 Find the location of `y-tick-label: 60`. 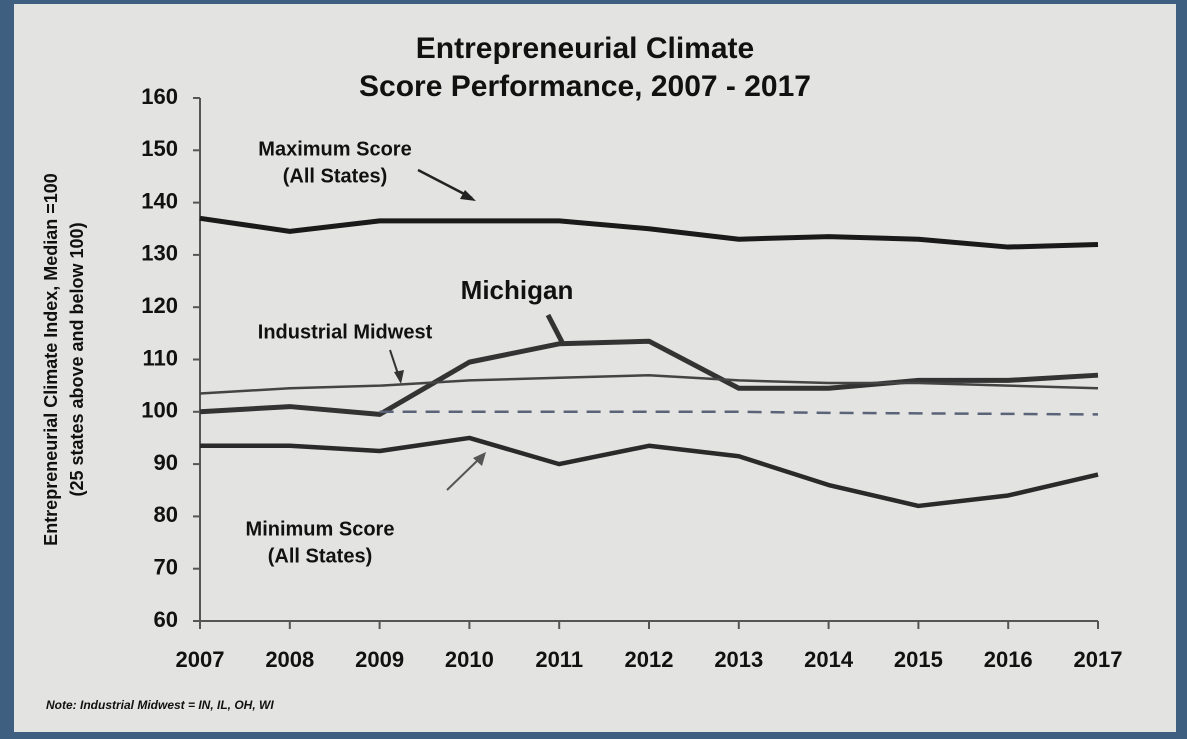

y-tick-label: 60 is located at coordinates (166, 619).